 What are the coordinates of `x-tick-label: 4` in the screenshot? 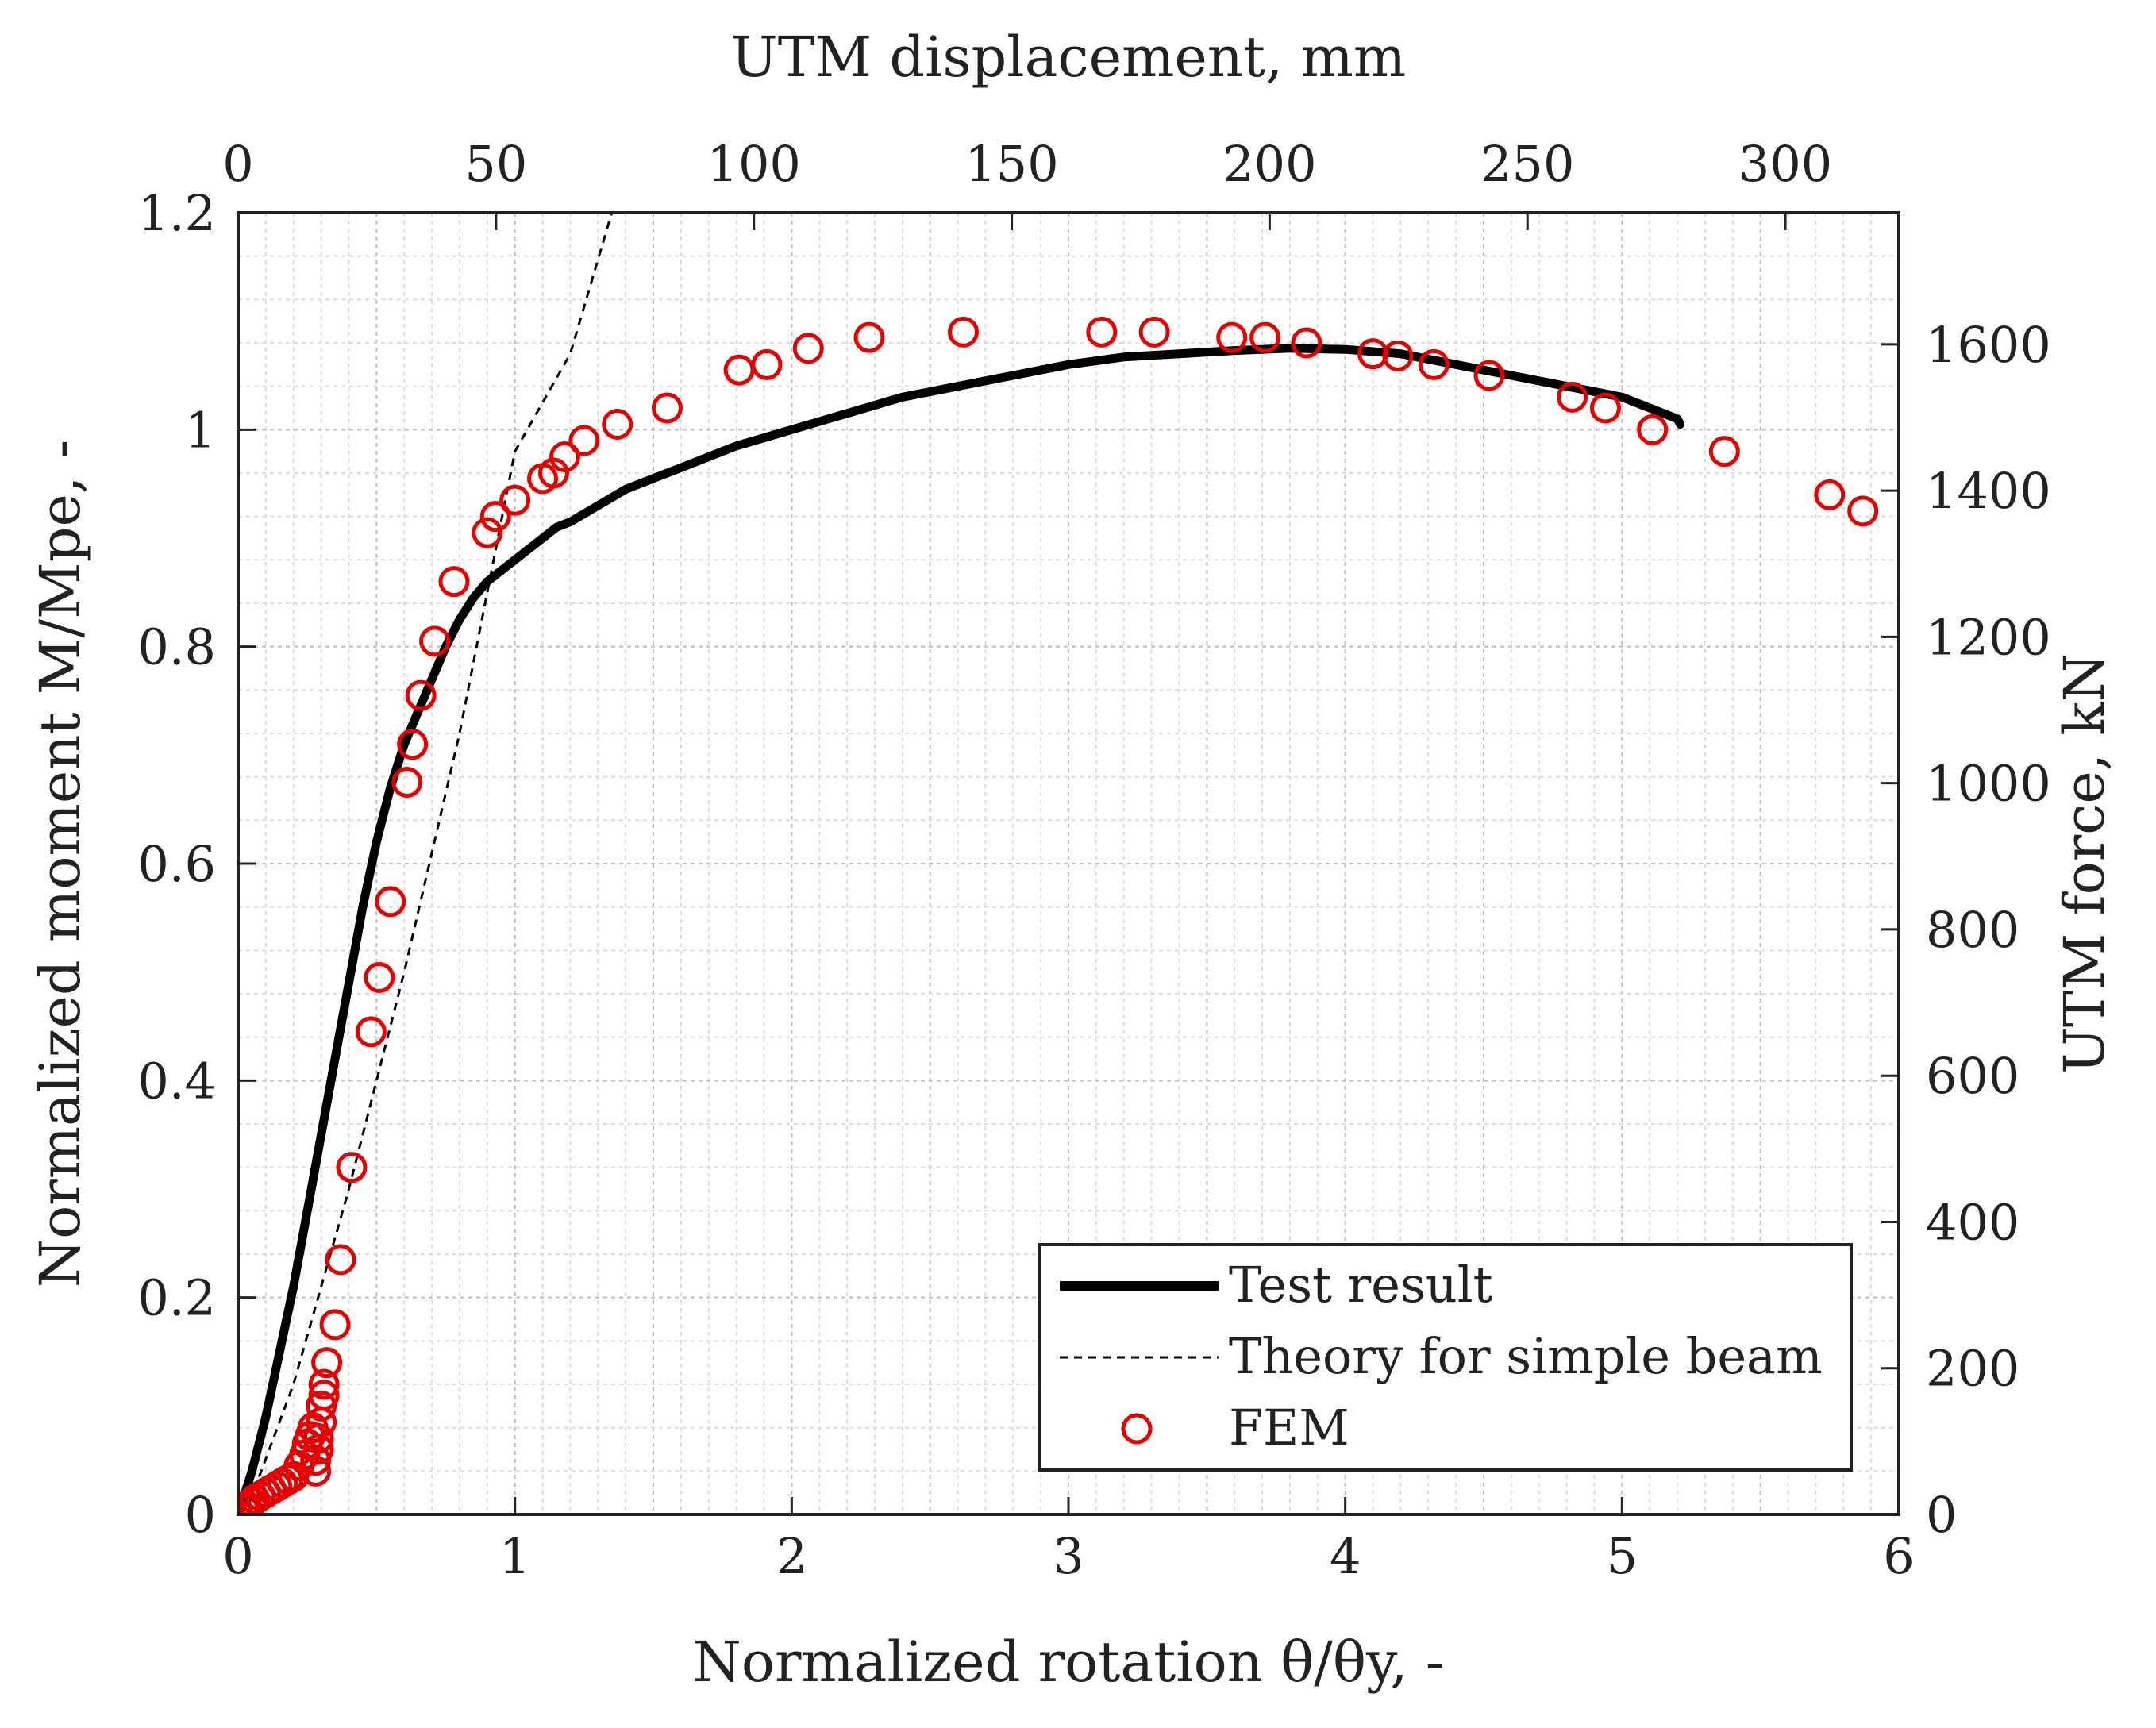 It's located at (1345, 1556).